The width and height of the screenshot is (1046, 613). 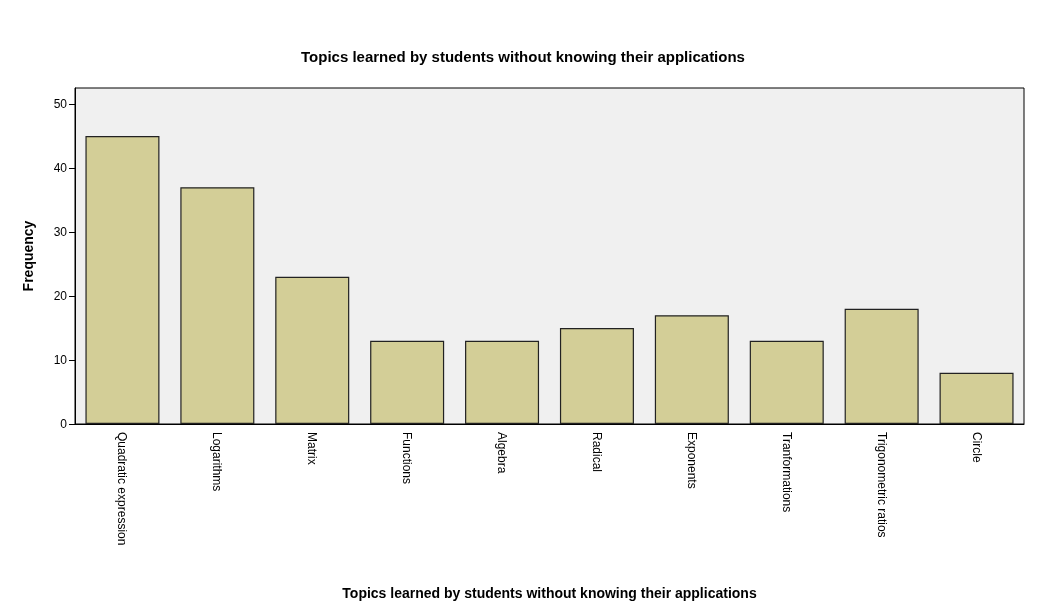 What do you see at coordinates (60, 104) in the screenshot?
I see `y-tick-label: 50` at bounding box center [60, 104].